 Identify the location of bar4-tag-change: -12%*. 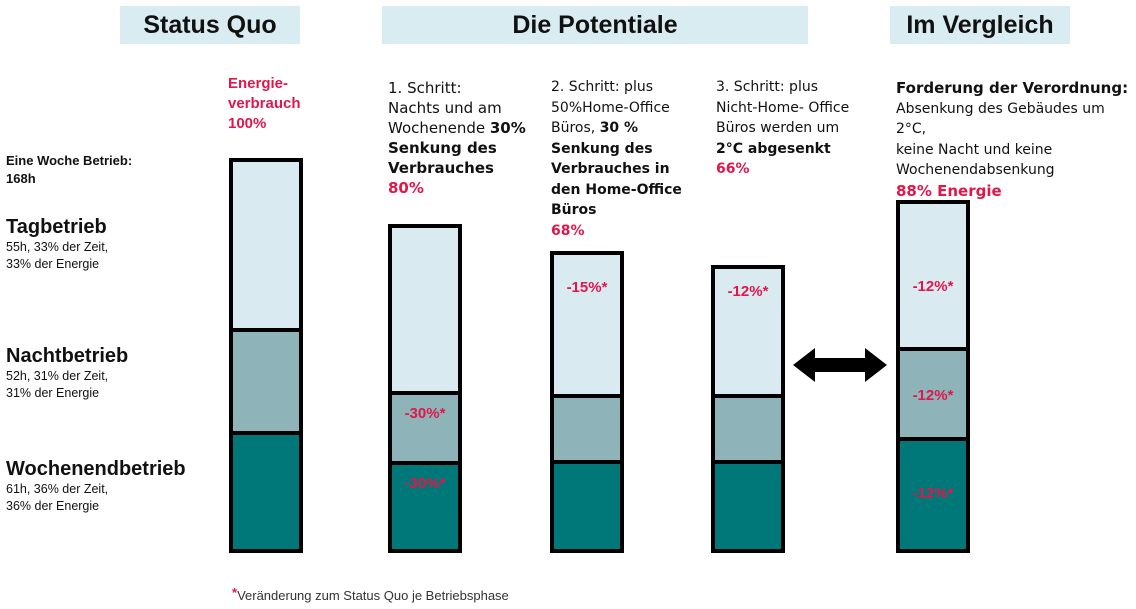
(933, 286).